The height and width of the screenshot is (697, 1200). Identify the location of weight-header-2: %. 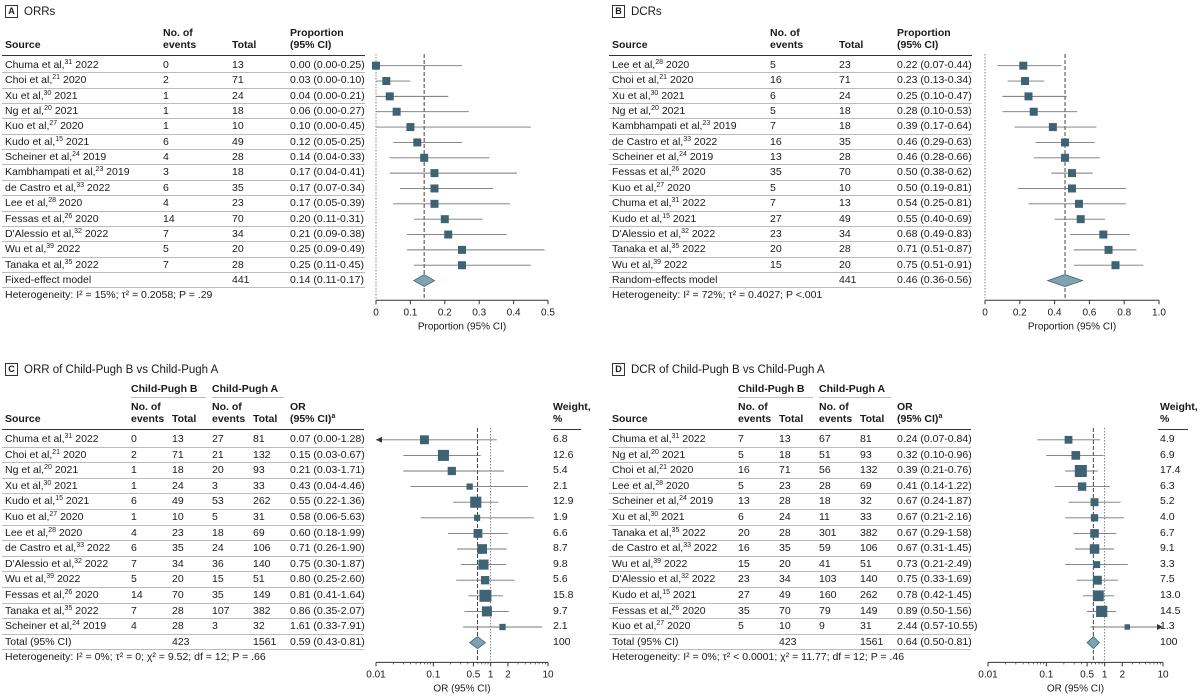
(558, 419).